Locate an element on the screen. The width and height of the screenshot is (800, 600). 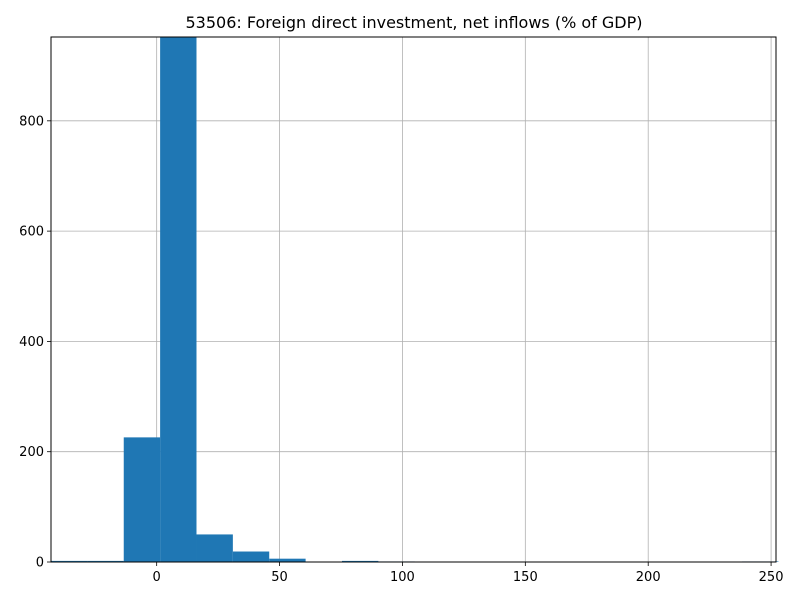
x-tick-label: 0 is located at coordinates (157, 577).